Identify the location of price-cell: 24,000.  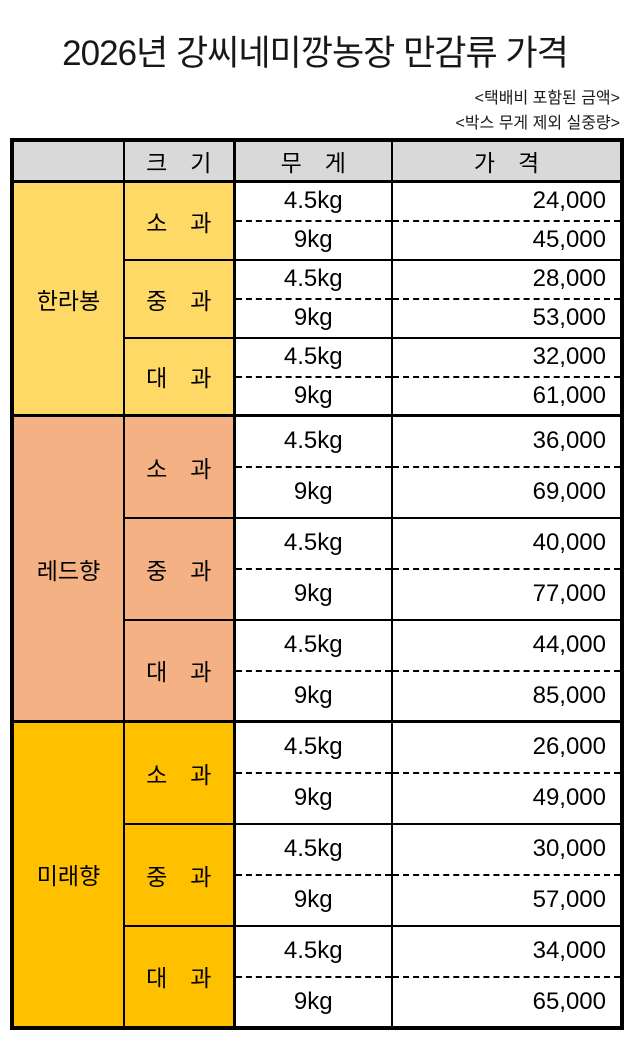
(507, 201).